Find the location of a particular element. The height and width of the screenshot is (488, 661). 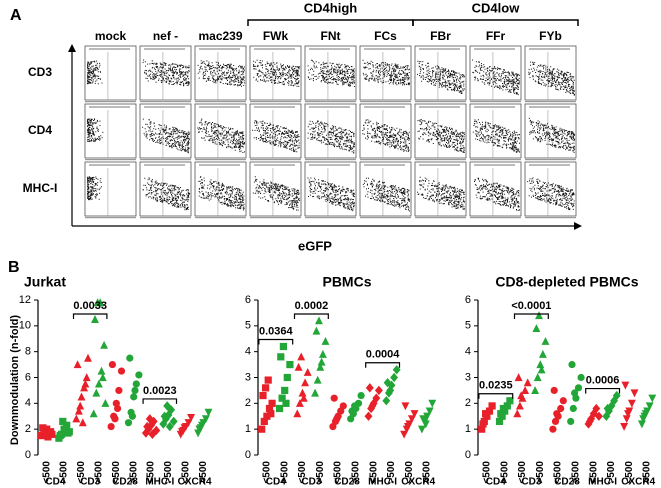

y-tick-label: 6 is located at coordinates (248, 300).